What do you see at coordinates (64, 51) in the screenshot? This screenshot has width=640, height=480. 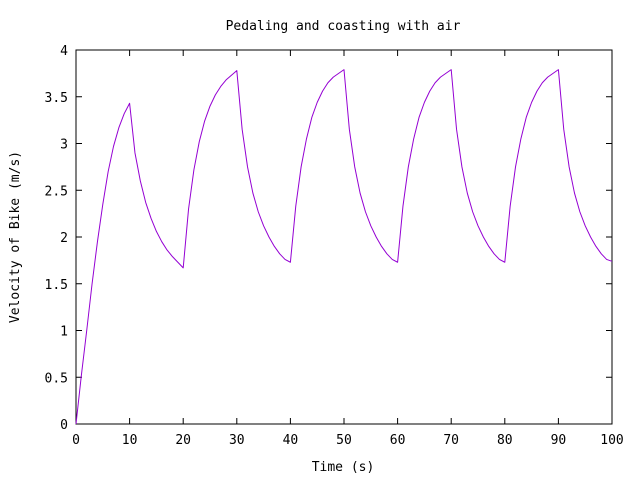 I see `y-tick-label: 4` at bounding box center [64, 51].